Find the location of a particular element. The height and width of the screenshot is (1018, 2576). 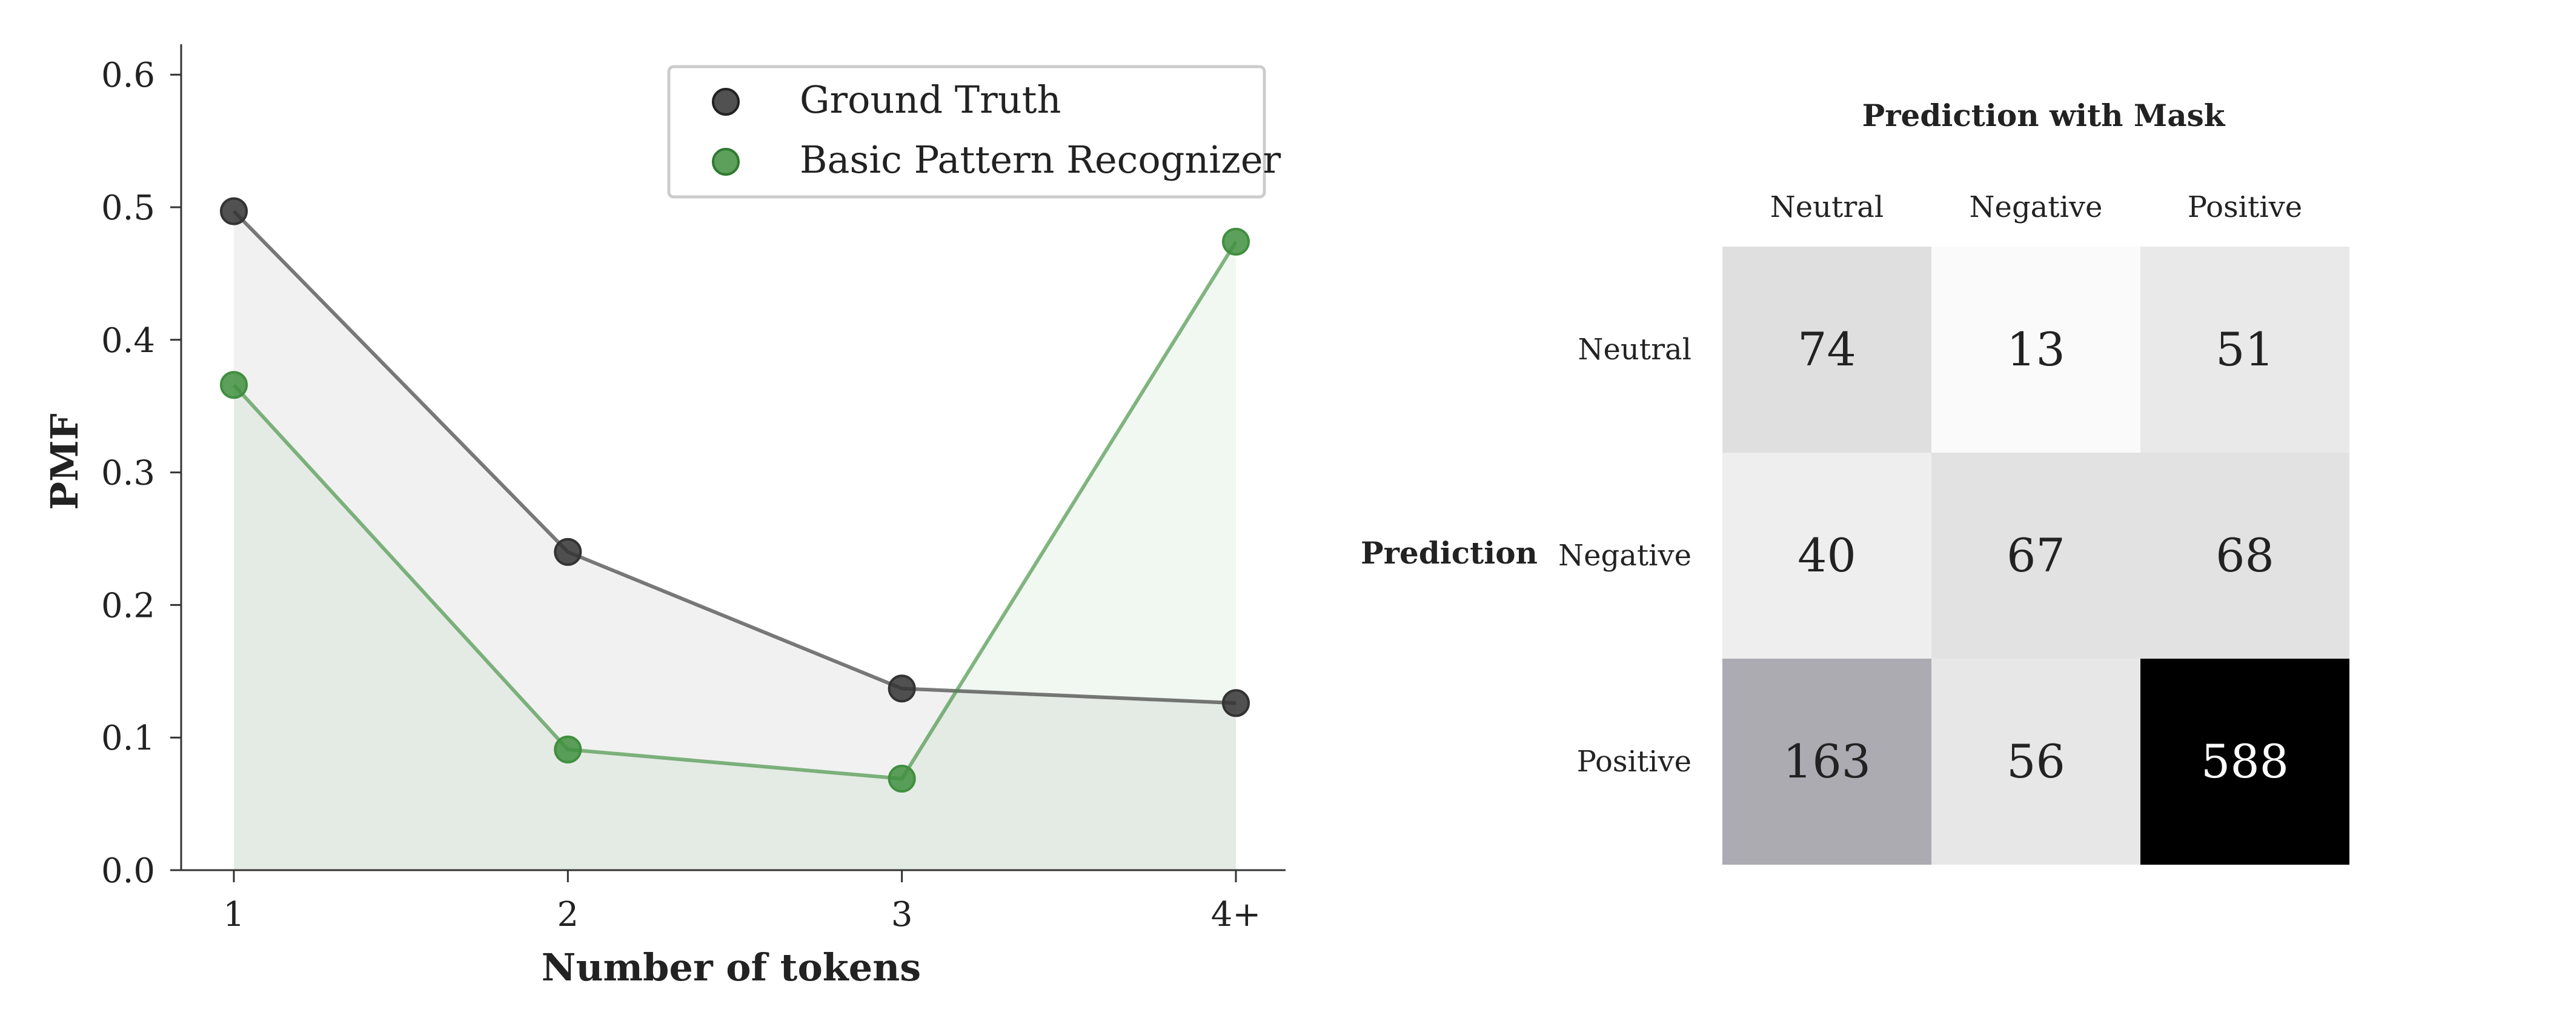

heatmap-cell-value: 163 is located at coordinates (1827, 761).